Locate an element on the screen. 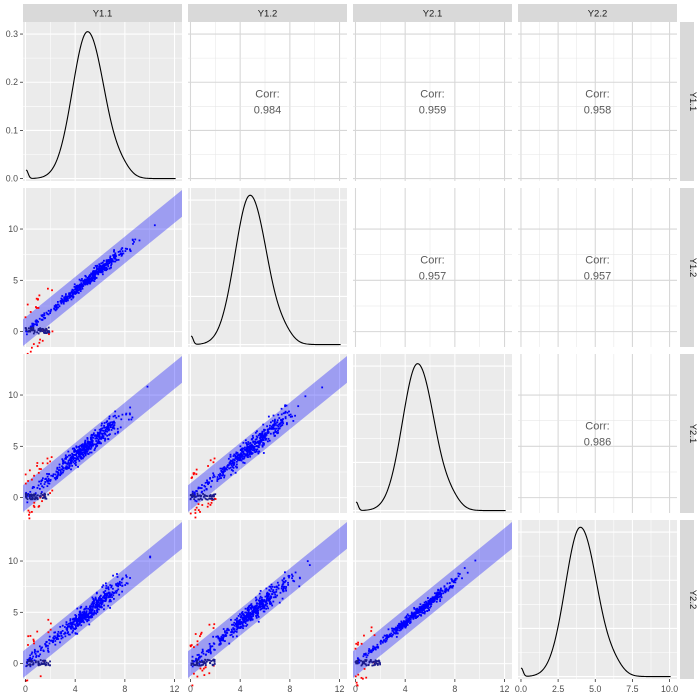 This screenshot has width=700, height=700. x-tick-label: 0 is located at coordinates (355, 689).